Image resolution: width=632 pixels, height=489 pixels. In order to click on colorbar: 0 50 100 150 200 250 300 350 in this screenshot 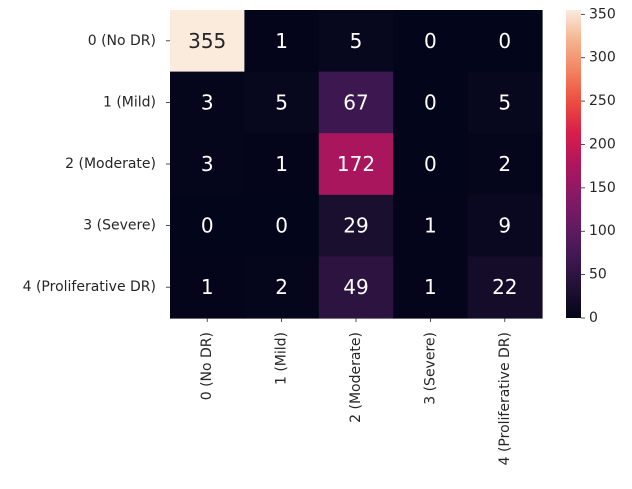, I will do `click(591, 166)`.